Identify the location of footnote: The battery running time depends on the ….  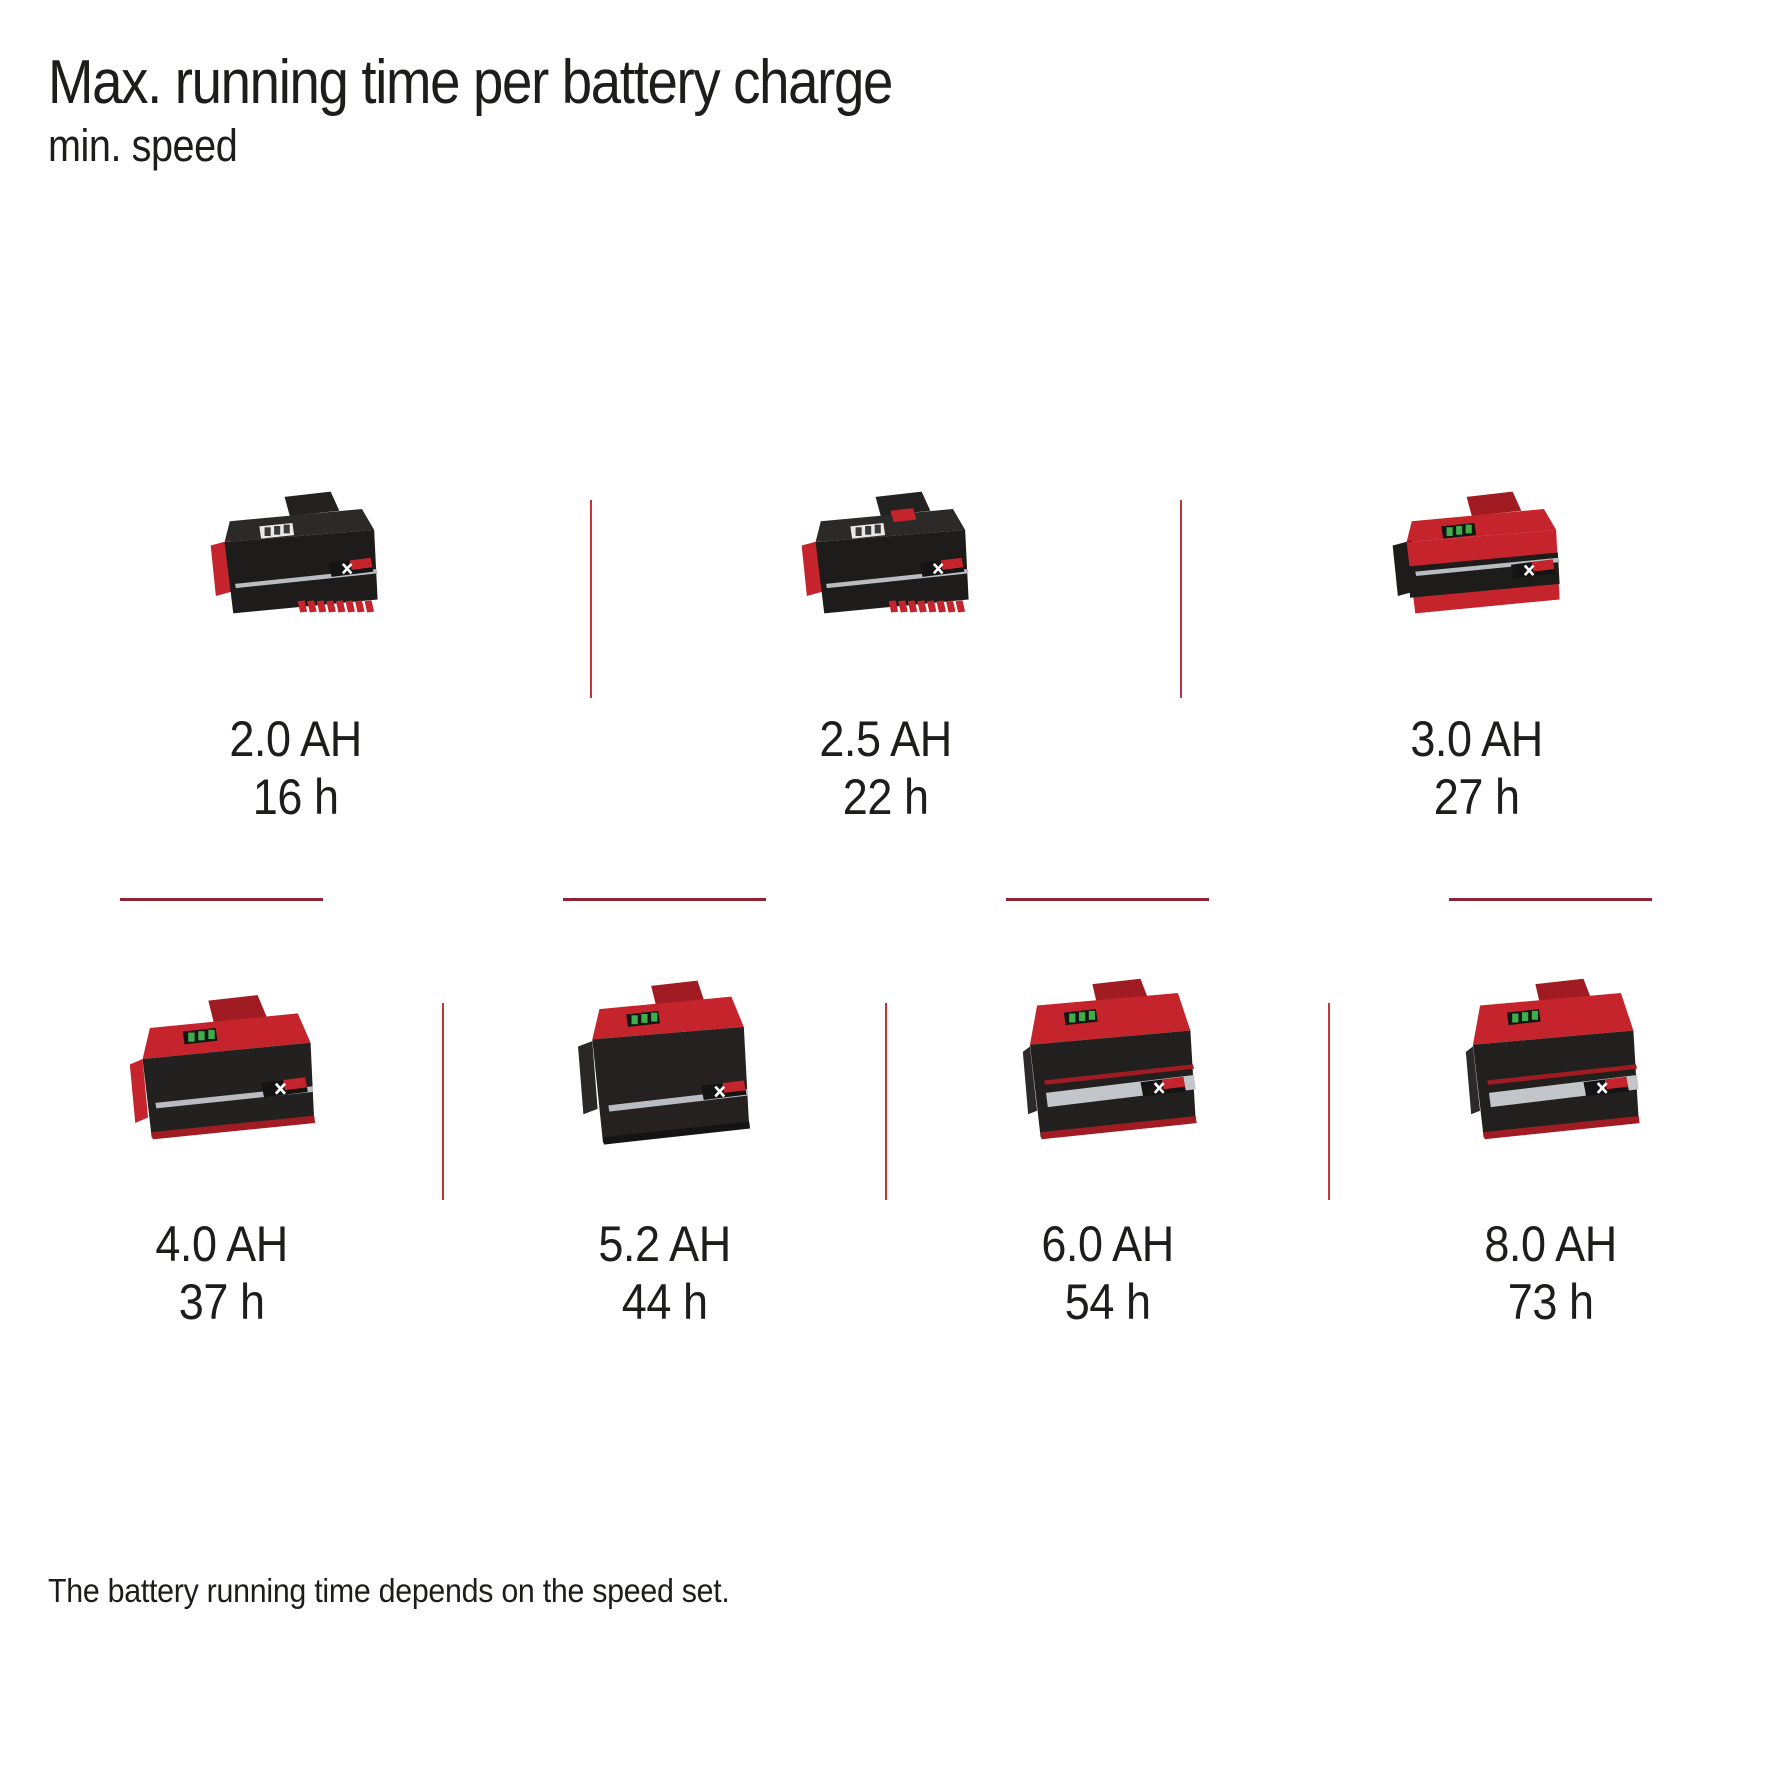
(389, 1590).